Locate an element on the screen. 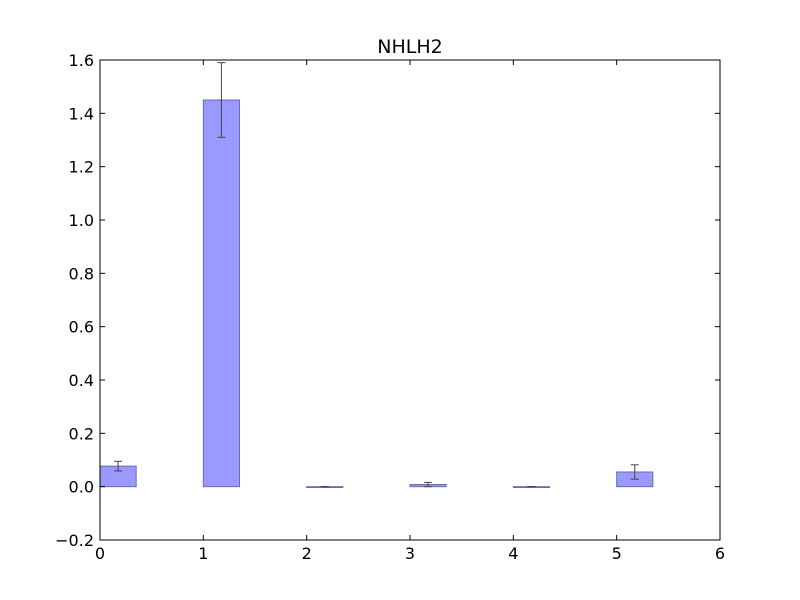  y-tick-label-0: −0.2 is located at coordinates (74, 540).